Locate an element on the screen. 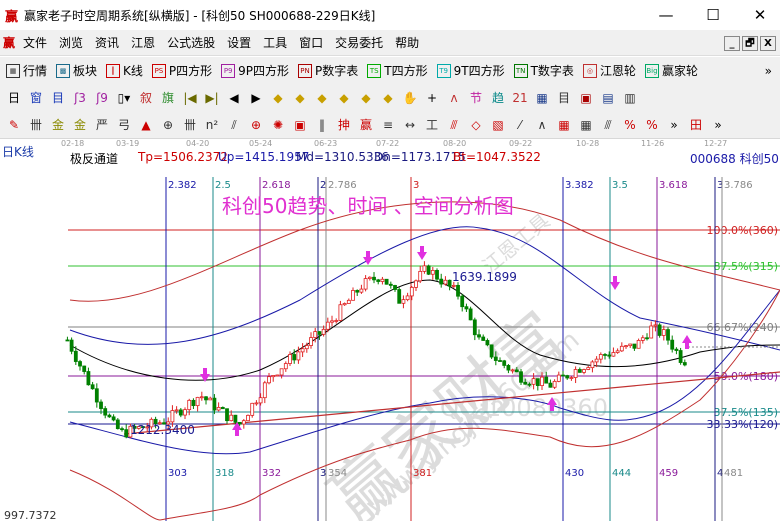 Image resolution: width=780 pixels, height=521 pixels. menu-item: 资讯 is located at coordinates (107, 43).